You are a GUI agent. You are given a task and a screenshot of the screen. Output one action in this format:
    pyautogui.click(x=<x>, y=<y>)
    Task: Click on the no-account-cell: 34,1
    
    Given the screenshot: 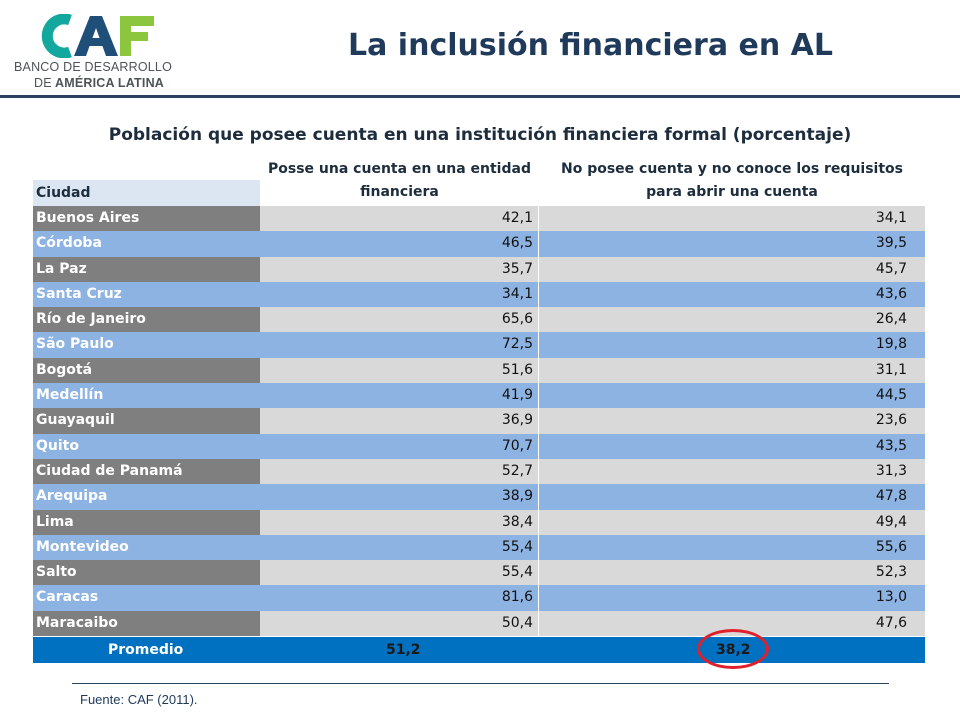 What is the action you would take?
    pyautogui.click(x=732, y=219)
    